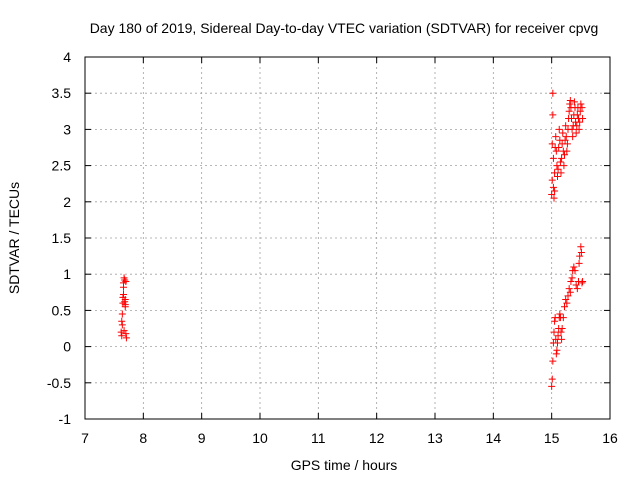 This screenshot has width=640, height=480. Describe the element at coordinates (67, 274) in the screenshot. I see `y-tick-label: 1` at that location.